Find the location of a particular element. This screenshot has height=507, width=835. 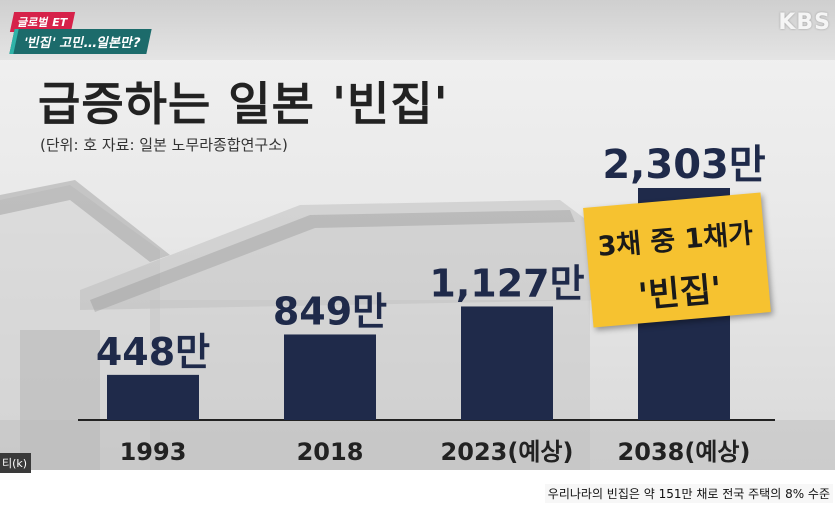

broadcaster-logo: KBS is located at coordinates (804, 22).